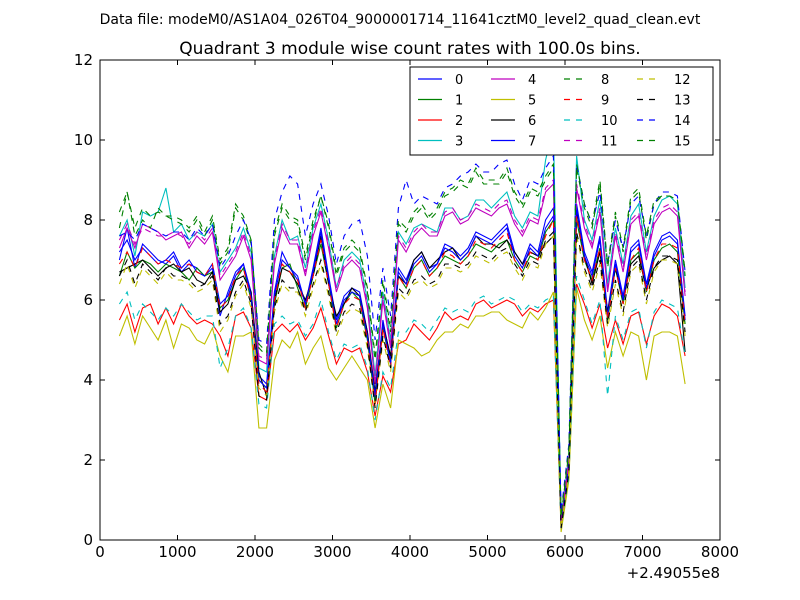 The image size is (800, 600). I want to click on legend-label-3: 3, so click(459, 142).